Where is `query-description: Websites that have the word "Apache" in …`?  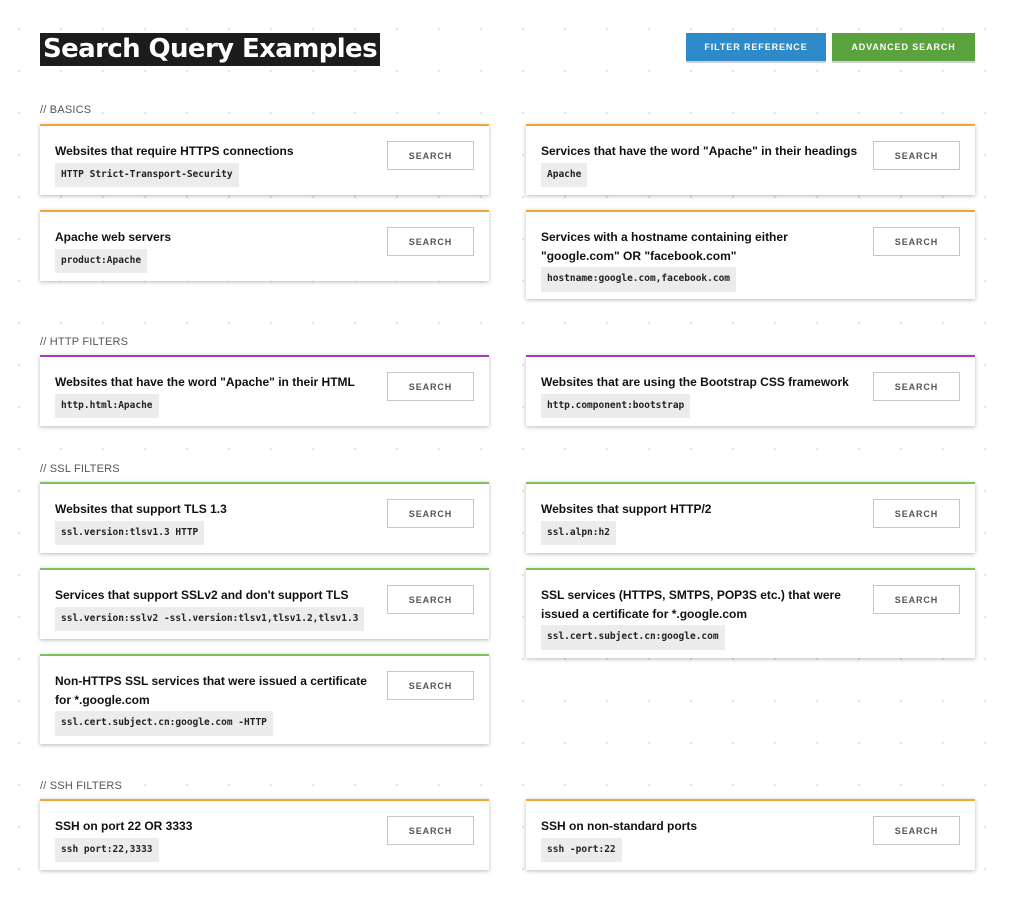 query-description: Websites that have the word "Apache" in … is located at coordinates (205, 382).